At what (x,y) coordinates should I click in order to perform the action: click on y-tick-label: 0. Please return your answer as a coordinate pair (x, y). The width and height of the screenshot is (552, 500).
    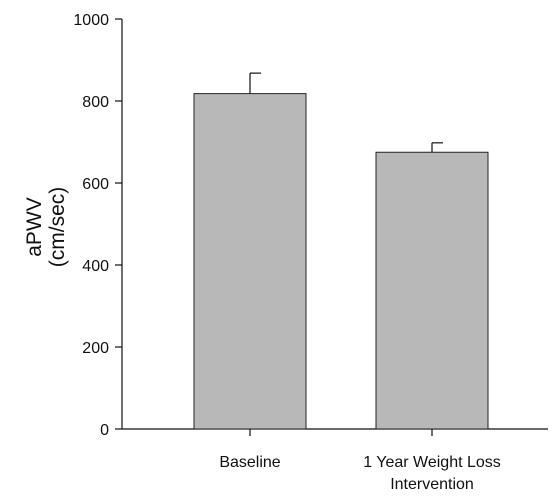
    Looking at the image, I should click on (104, 430).